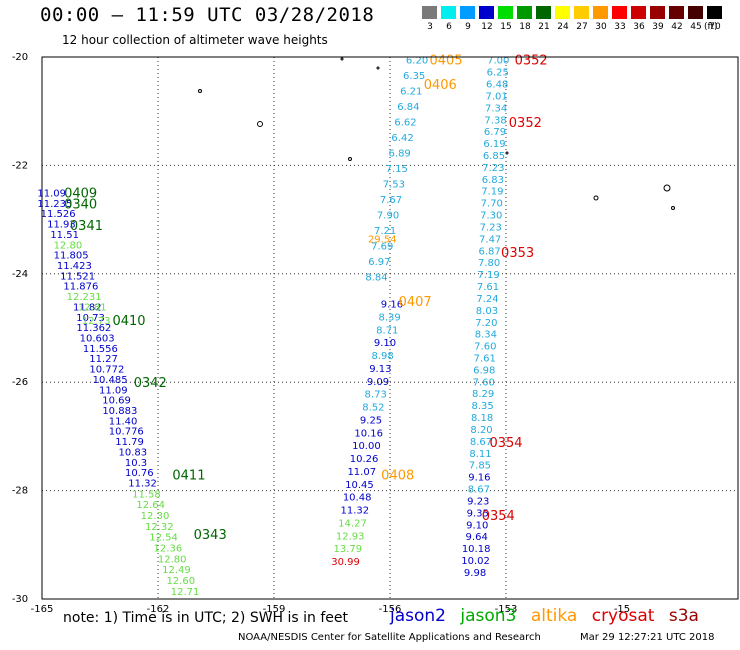 The image size is (740, 650). Describe the element at coordinates (715, 27) in the screenshot. I see `color-swatch-label: 70` at that location.